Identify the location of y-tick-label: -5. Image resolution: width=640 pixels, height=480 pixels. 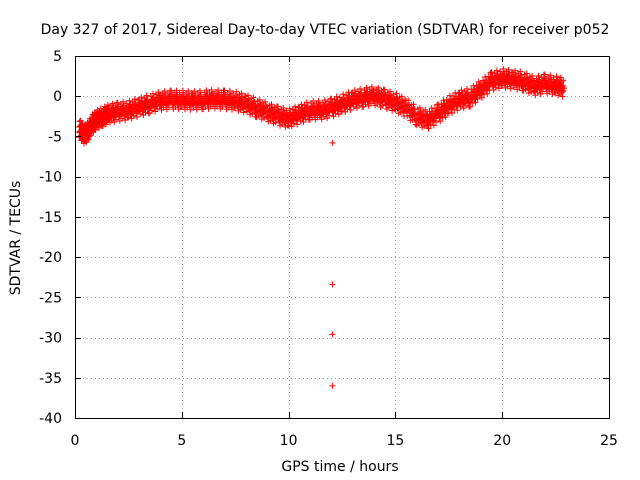
(55, 137).